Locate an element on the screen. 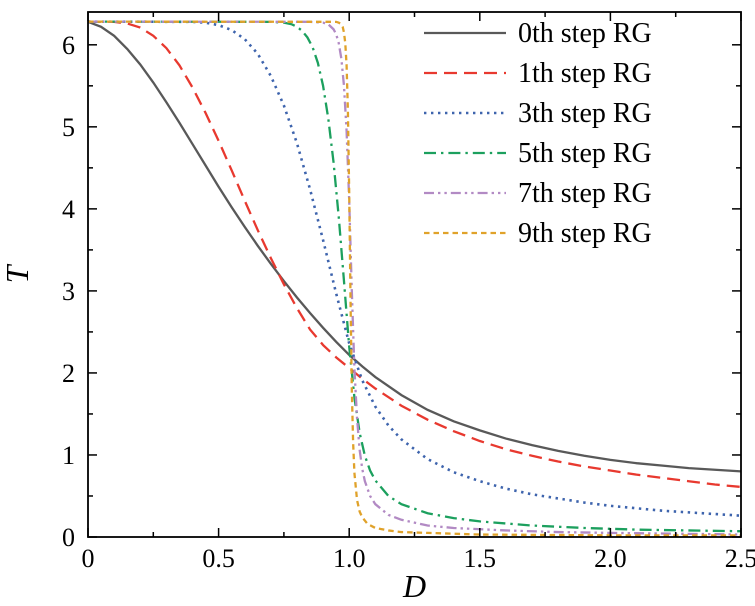 The height and width of the screenshot is (606, 755). x-tick-label: 2.5 is located at coordinates (740, 558).